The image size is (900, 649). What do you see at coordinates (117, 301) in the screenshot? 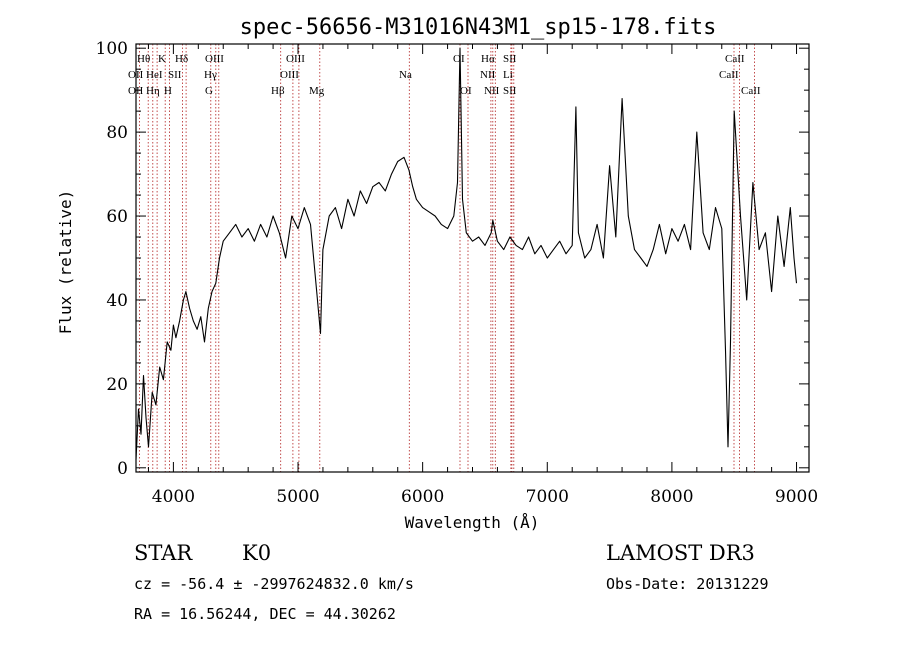
I see `y-tick-label: 40` at bounding box center [117, 301].